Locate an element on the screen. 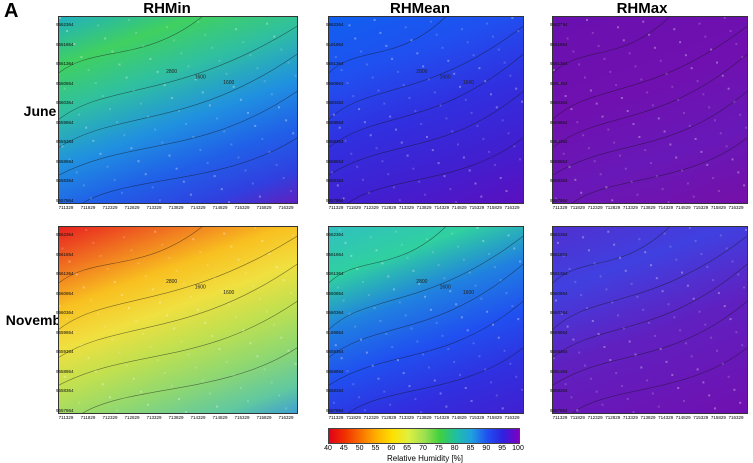  map-panel-rhmean-november: 2800 1600 1600 is located at coordinates (426, 320).